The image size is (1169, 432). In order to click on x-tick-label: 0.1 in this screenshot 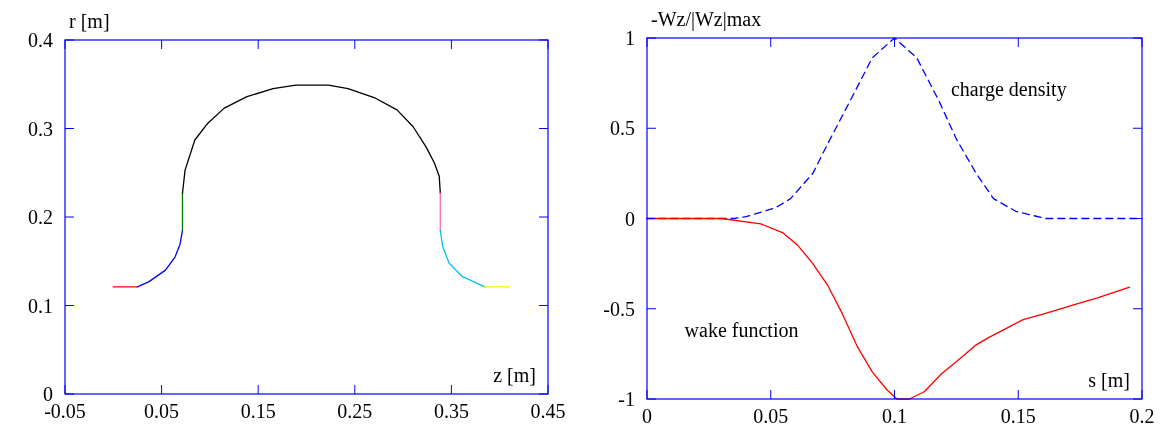, I will do `click(894, 416)`.